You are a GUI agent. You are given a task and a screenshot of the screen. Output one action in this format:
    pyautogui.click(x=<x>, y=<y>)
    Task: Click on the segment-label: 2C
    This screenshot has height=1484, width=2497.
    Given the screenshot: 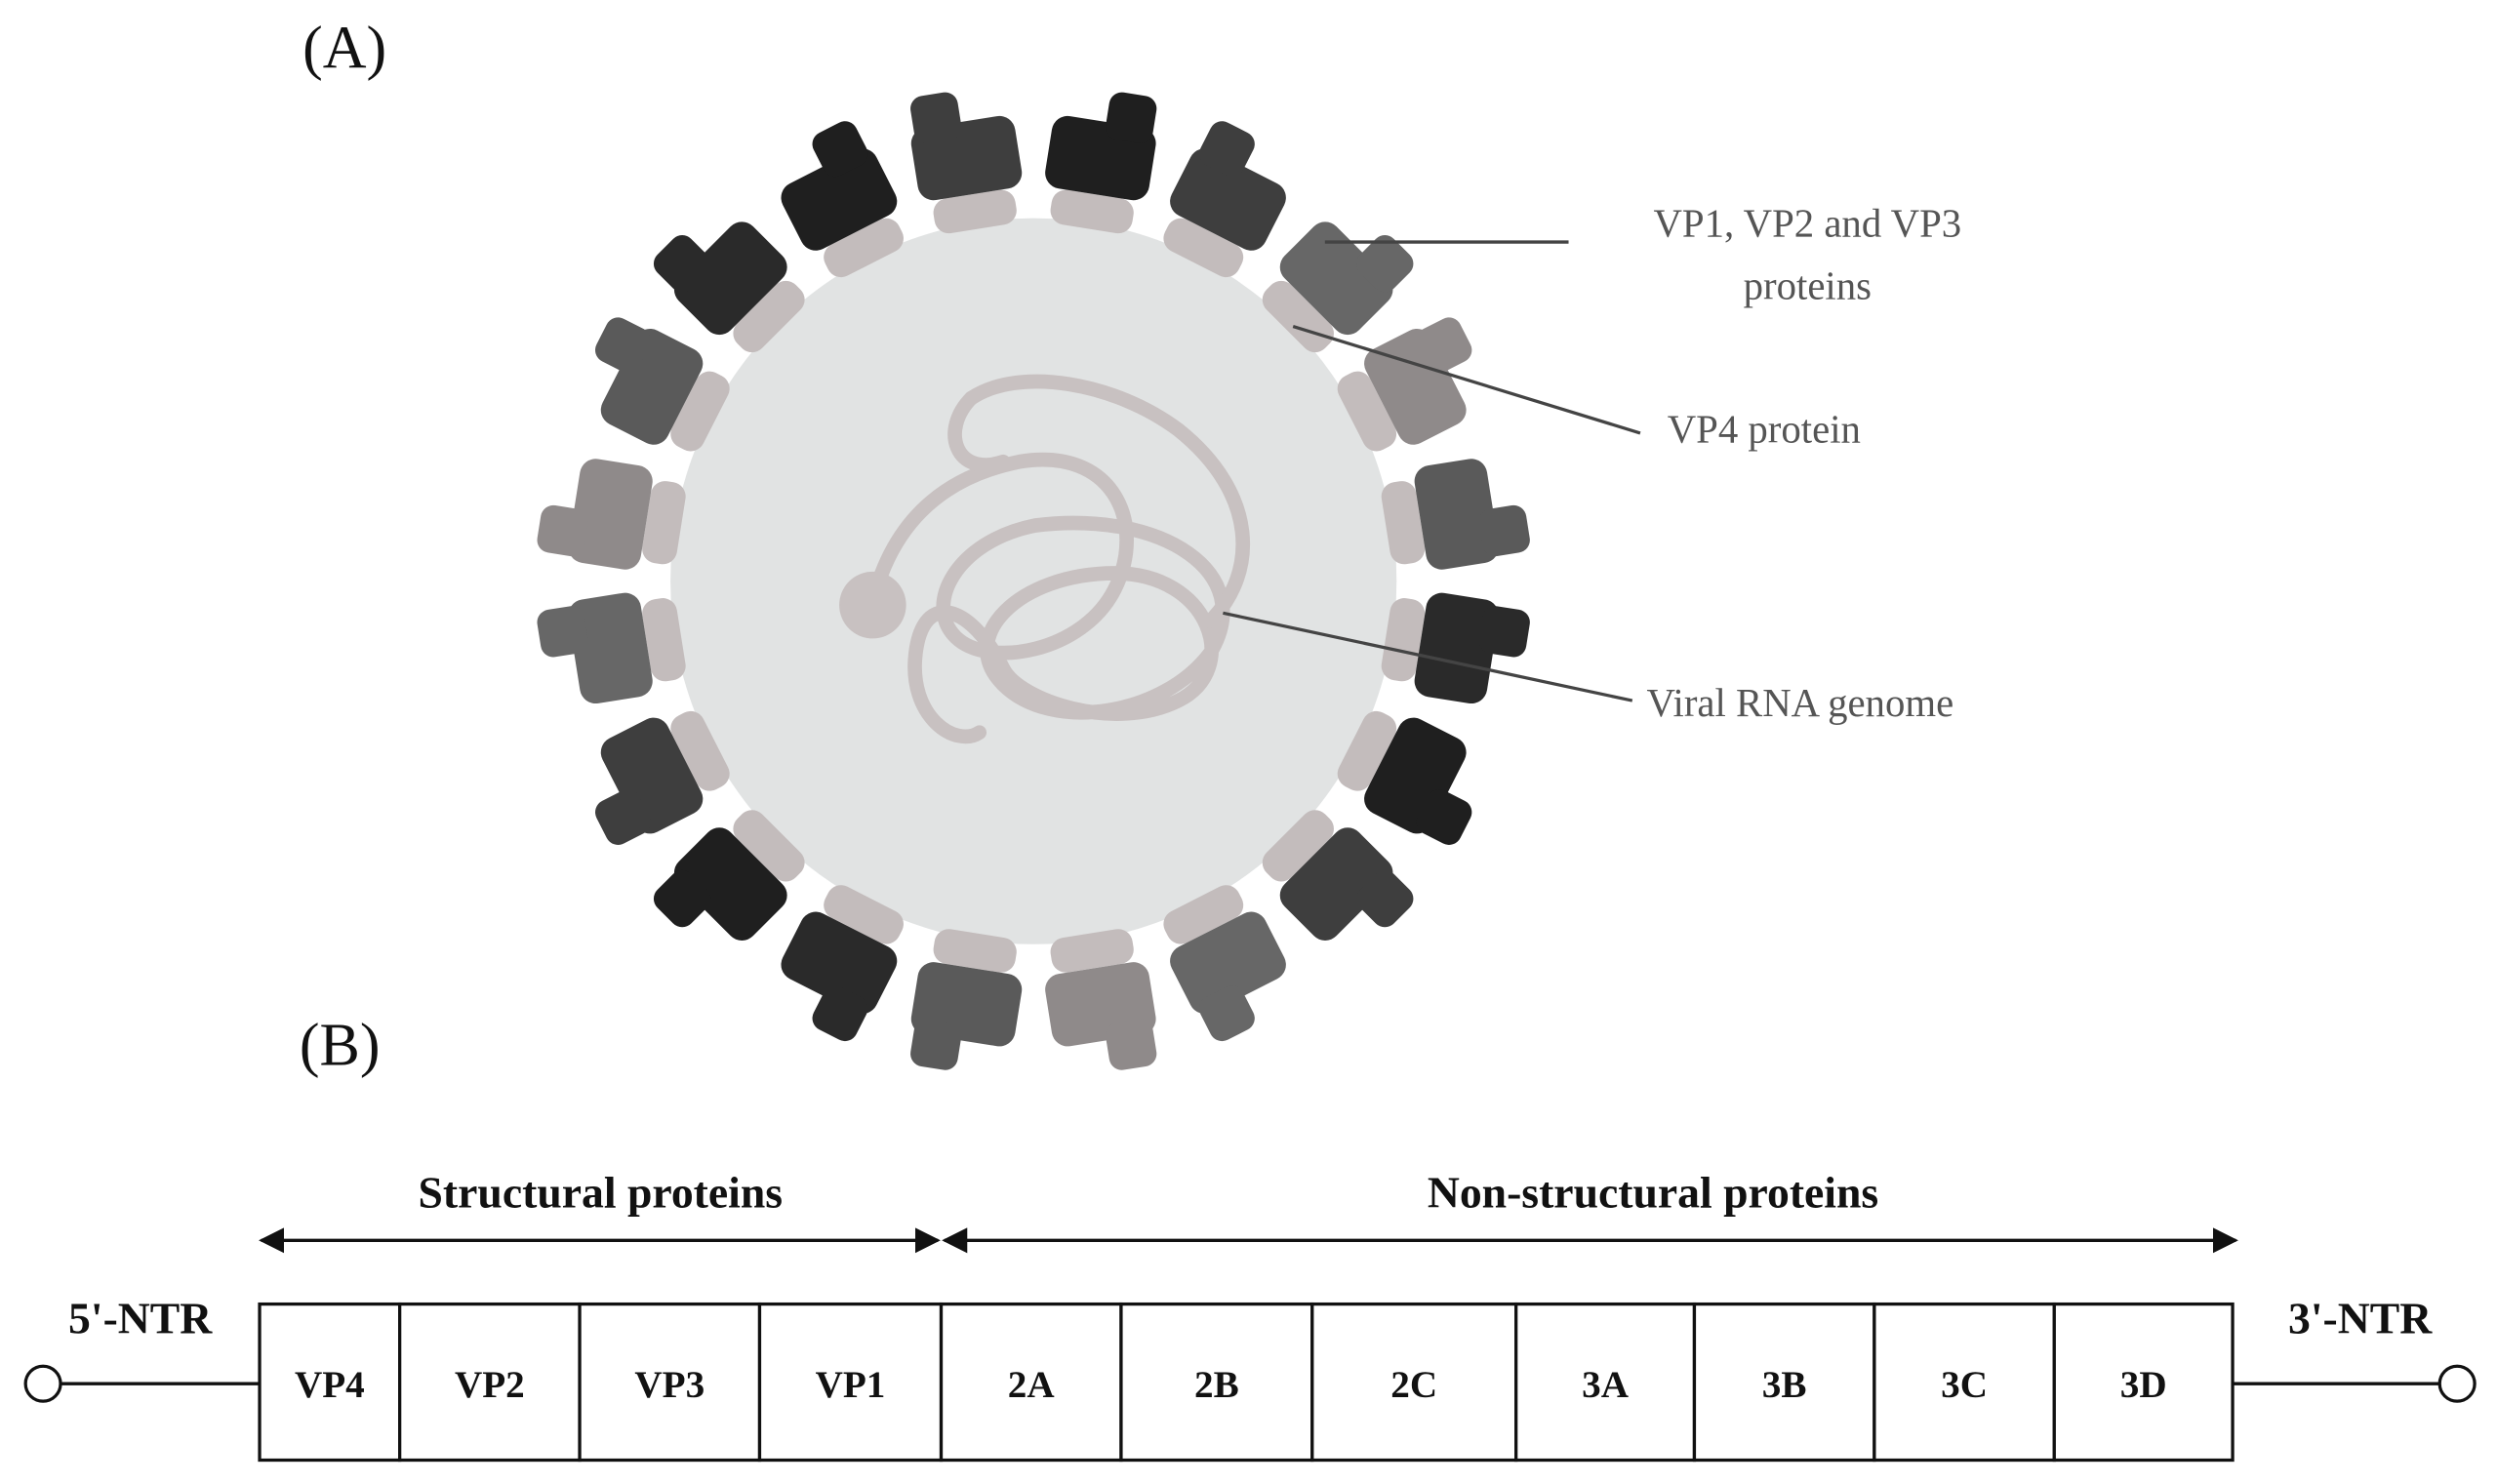 What is the action you would take?
    pyautogui.click(x=1413, y=1385)
    